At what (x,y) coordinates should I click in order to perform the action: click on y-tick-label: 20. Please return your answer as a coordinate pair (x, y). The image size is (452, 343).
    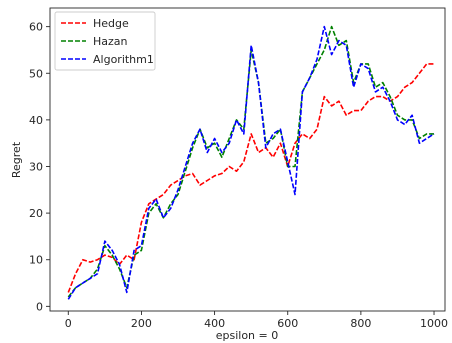
    Looking at the image, I should click on (36, 213).